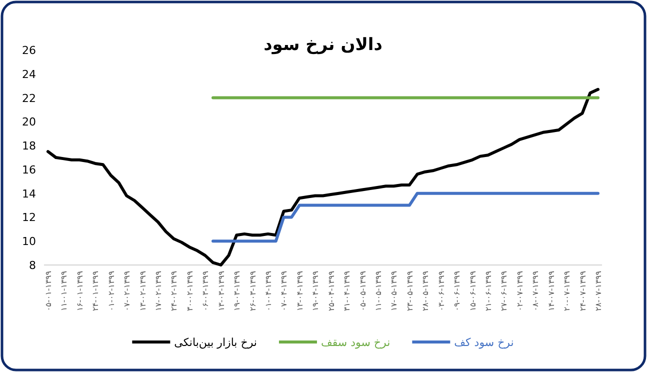 The height and width of the screenshot is (372, 647). Describe the element at coordinates (29, 74) in the screenshot. I see `y-tick-label: 24` at that location.